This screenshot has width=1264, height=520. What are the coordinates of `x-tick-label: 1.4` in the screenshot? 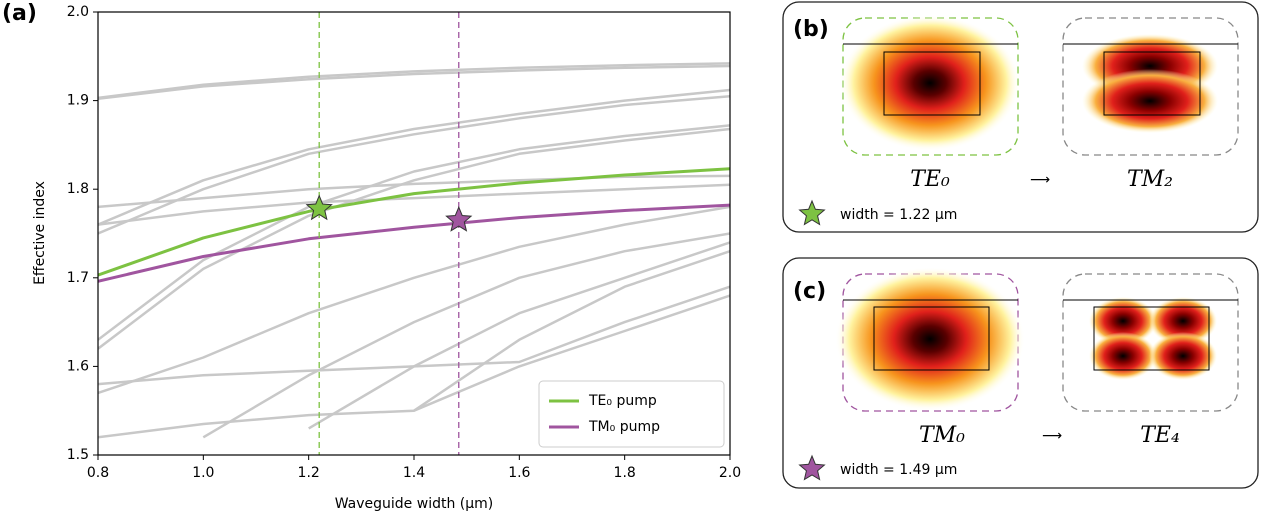 It's located at (414, 473).